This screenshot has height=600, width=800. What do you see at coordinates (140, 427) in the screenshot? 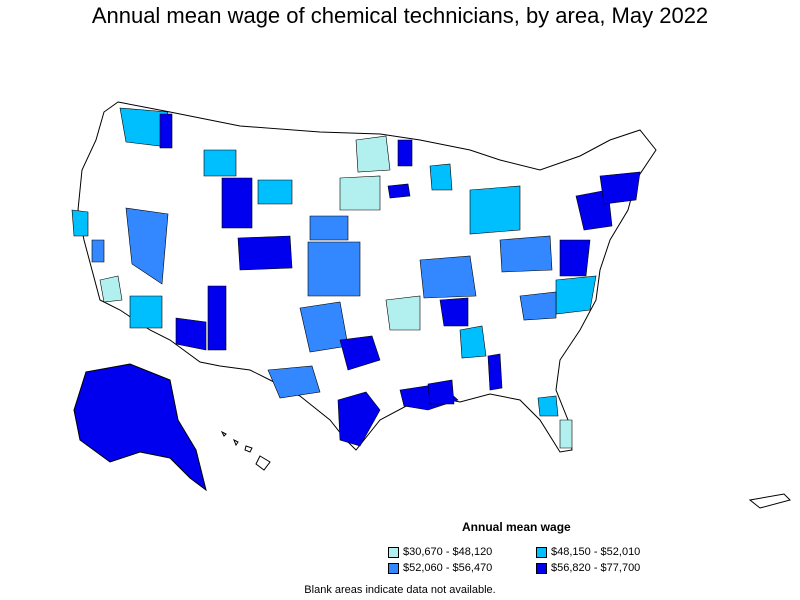
I see `alaska-outline` at bounding box center [140, 427].